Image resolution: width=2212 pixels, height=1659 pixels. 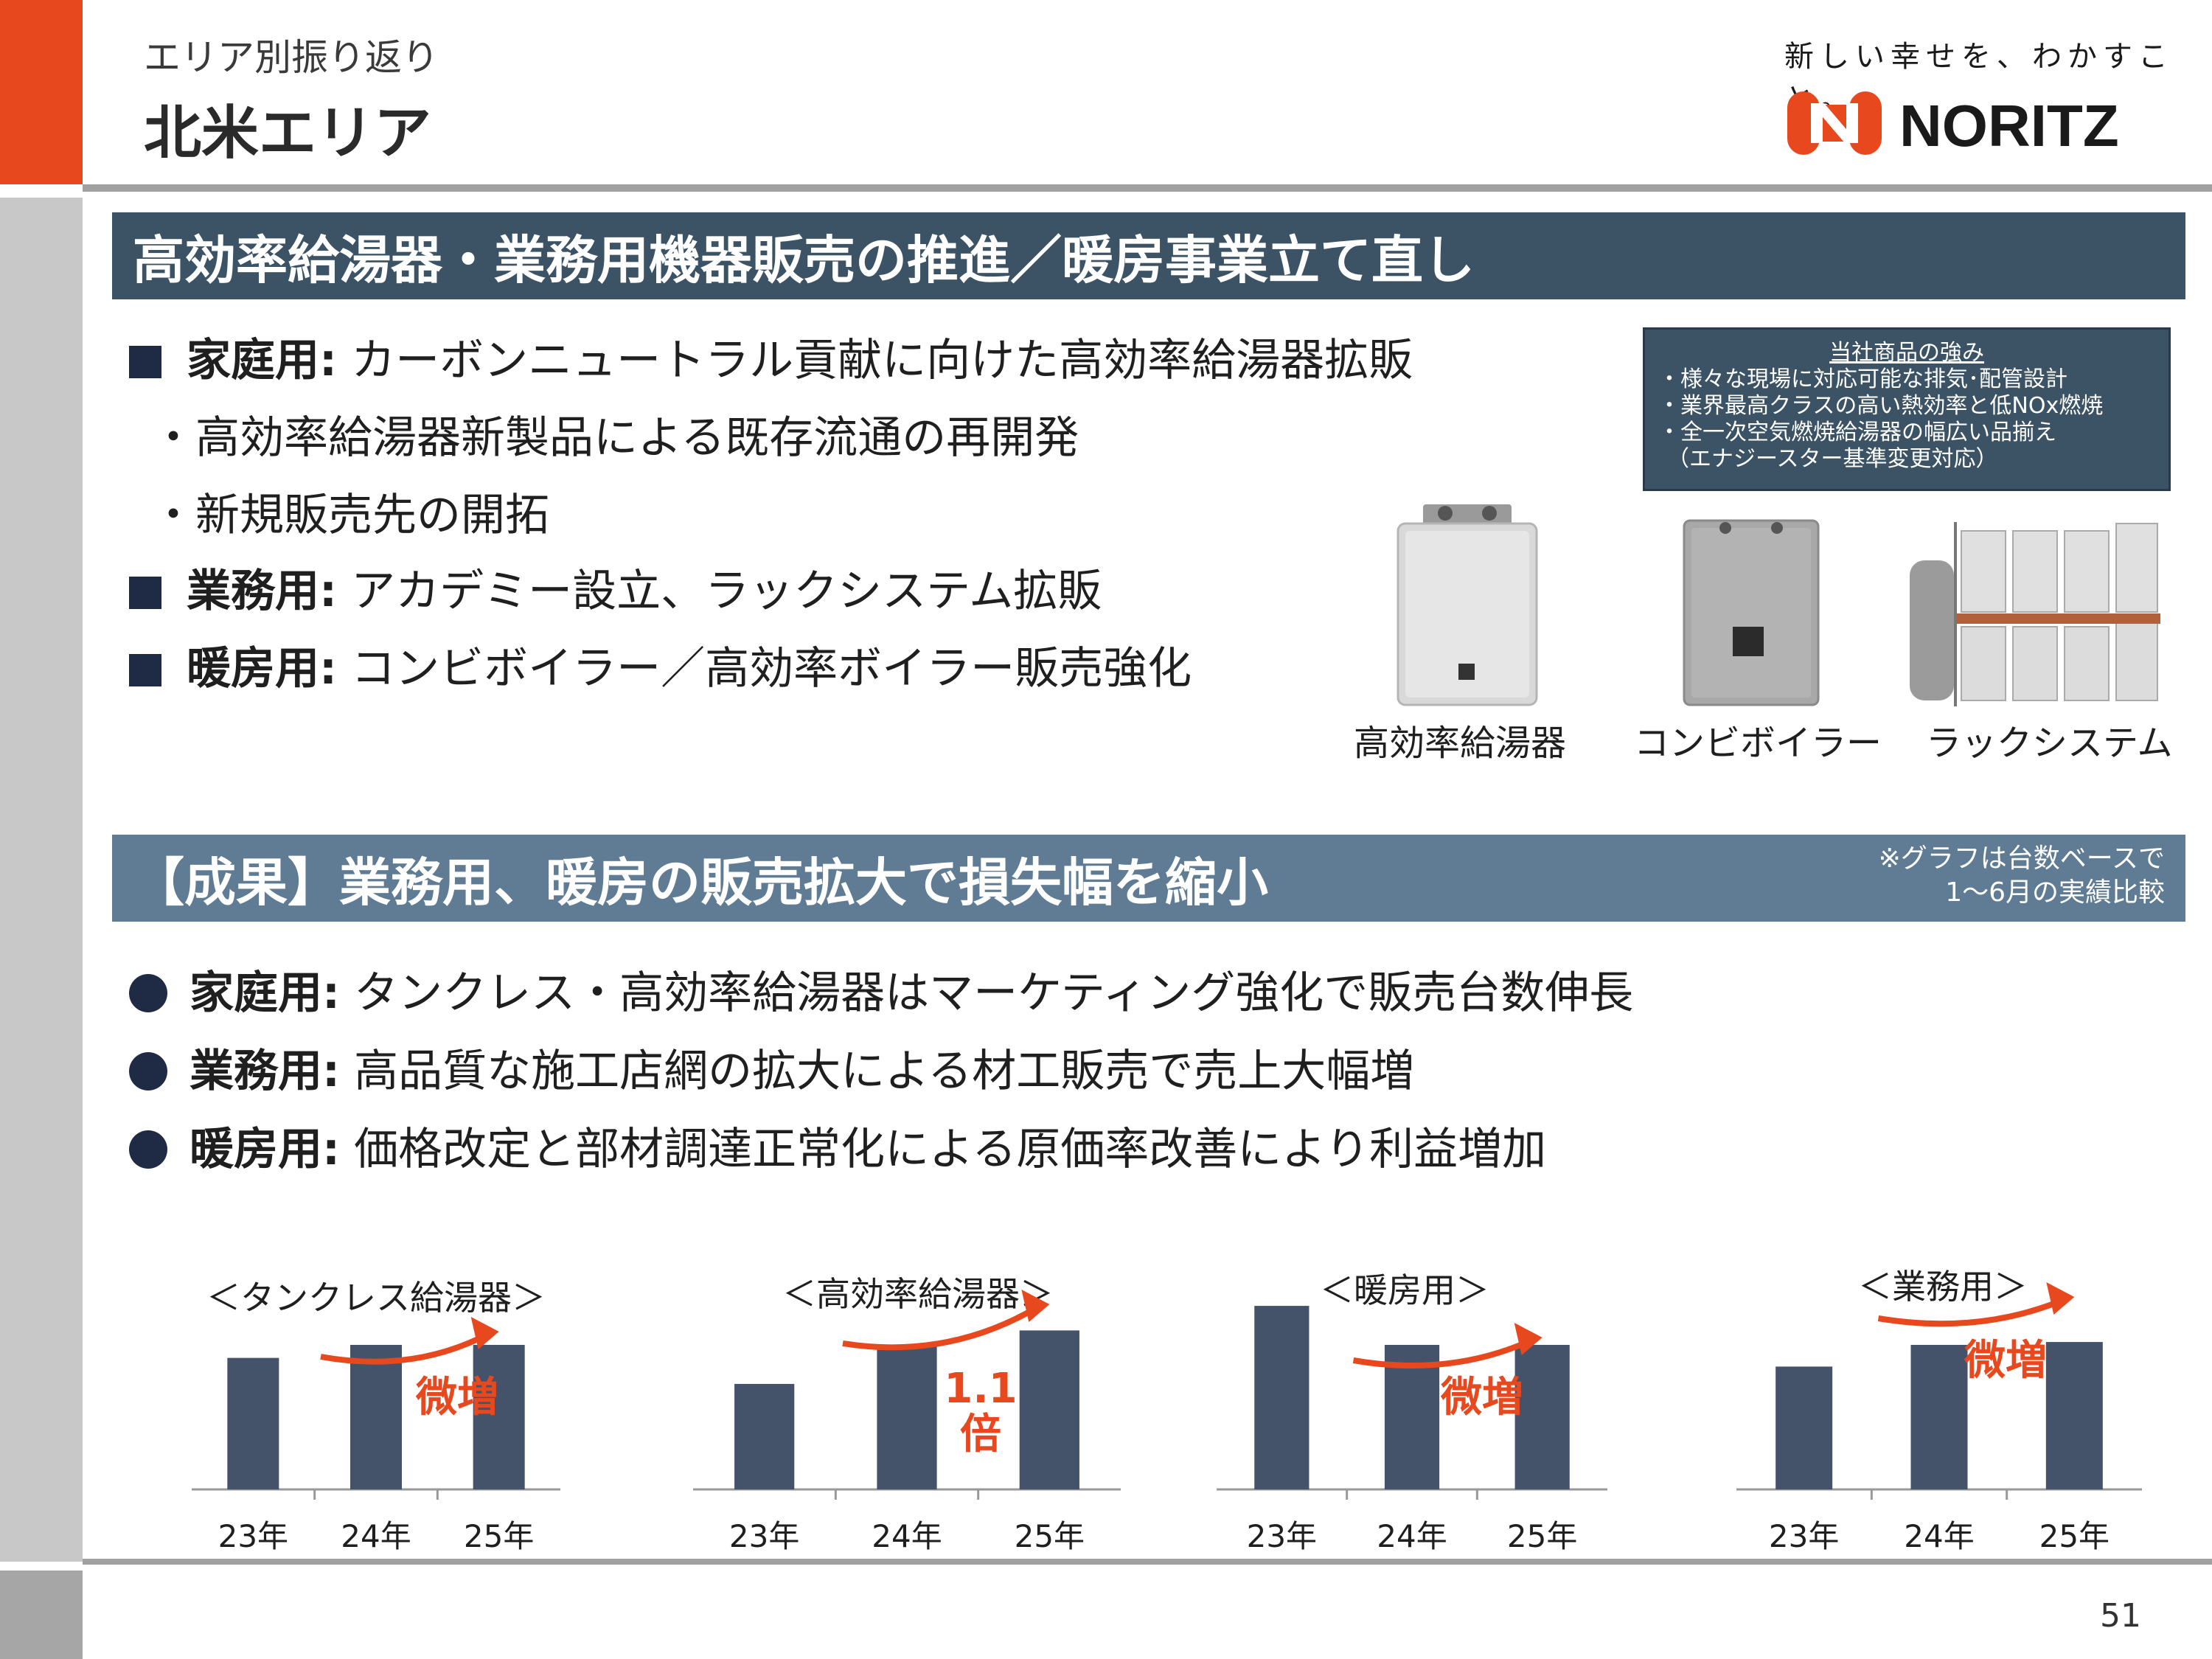 I want to click on section-kicker: エリア別振り返り, so click(x=291, y=57).